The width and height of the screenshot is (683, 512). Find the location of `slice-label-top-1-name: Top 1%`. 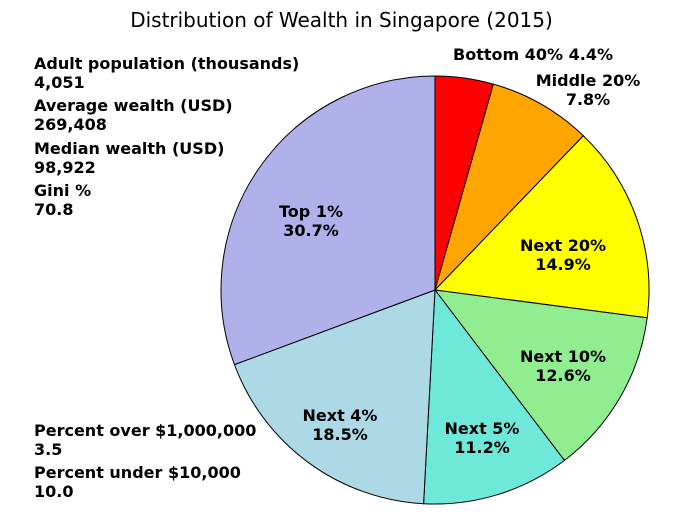

slice-label-top-1-name: Top 1% is located at coordinates (311, 211).